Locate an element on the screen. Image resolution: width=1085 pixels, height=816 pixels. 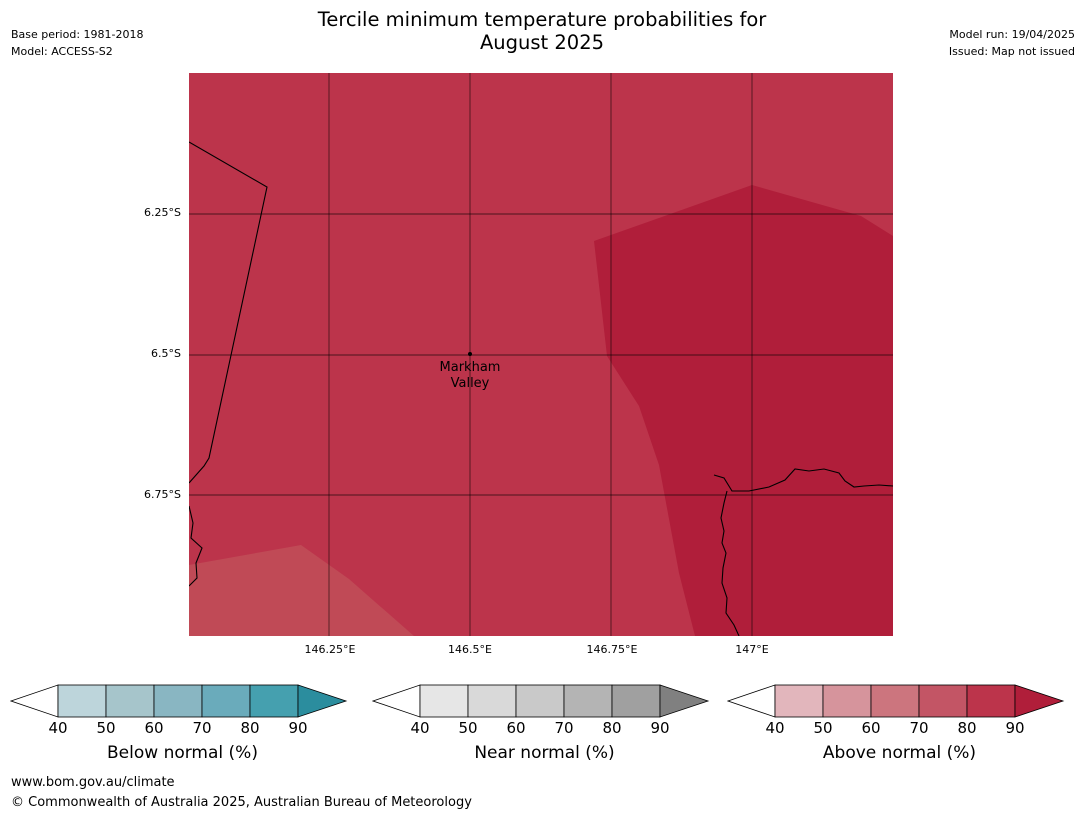
lat-label-6-75: 6.75°S is located at coordinates (162, 494).